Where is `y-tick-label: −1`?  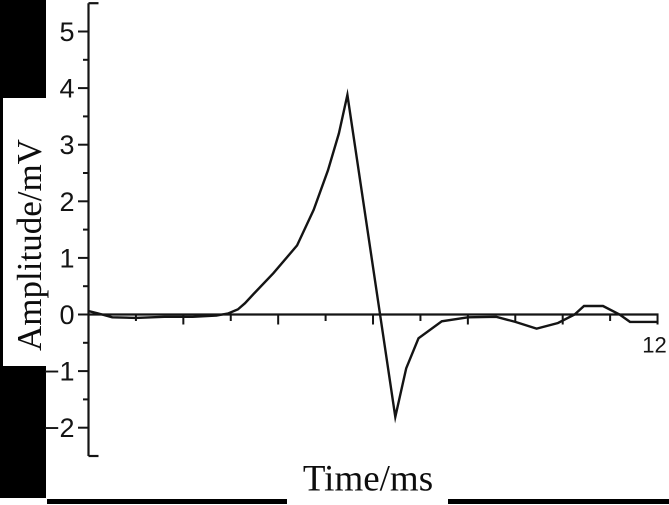
y-tick-label: −1 is located at coordinates (59, 372).